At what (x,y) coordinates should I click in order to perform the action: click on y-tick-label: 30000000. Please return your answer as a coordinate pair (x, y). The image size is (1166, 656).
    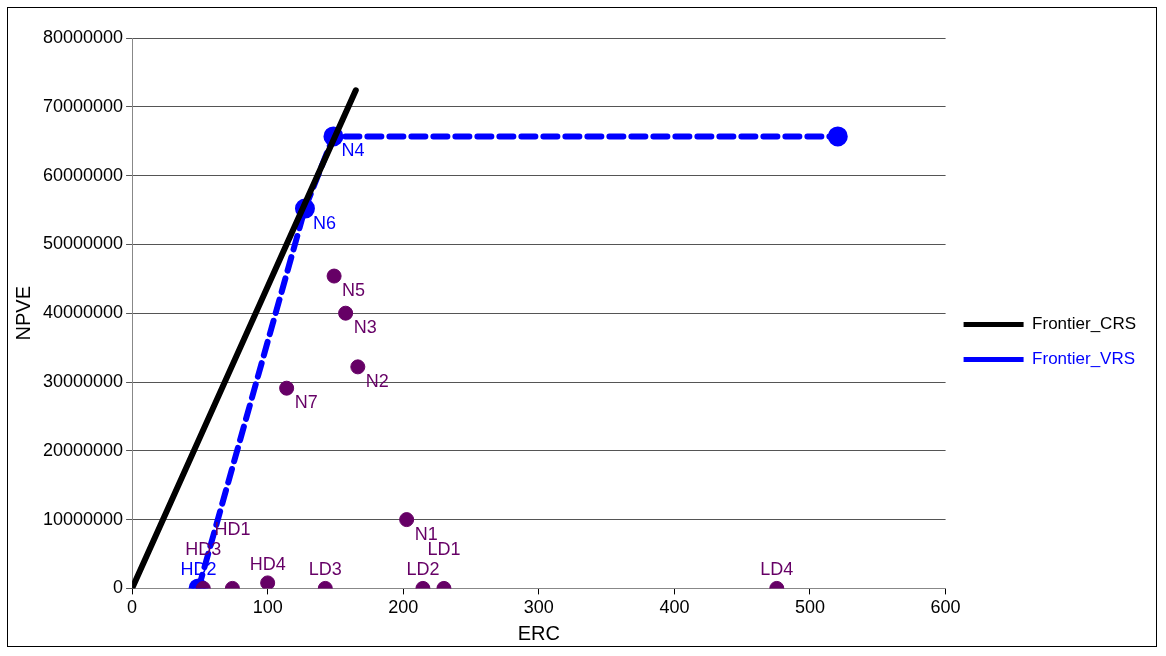
    Looking at the image, I should click on (83, 380).